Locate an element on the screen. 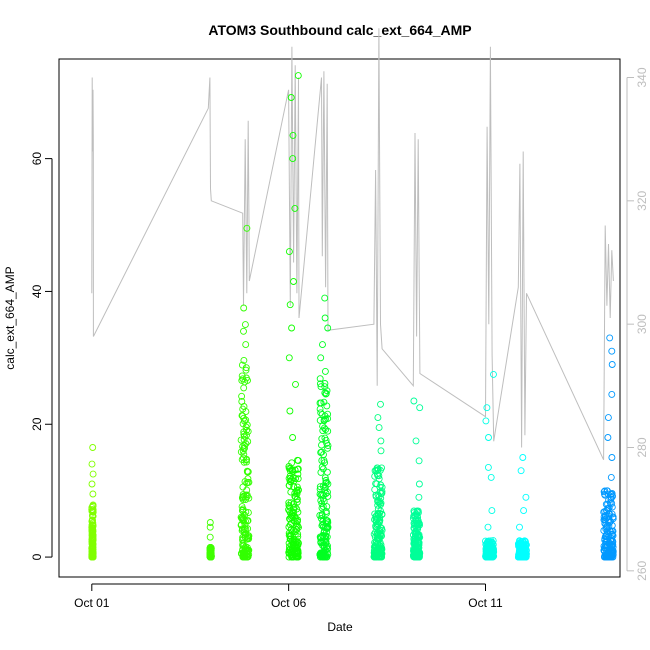 This screenshot has width=650, height=650. y2-tick-label: 340 is located at coordinates (642, 77).